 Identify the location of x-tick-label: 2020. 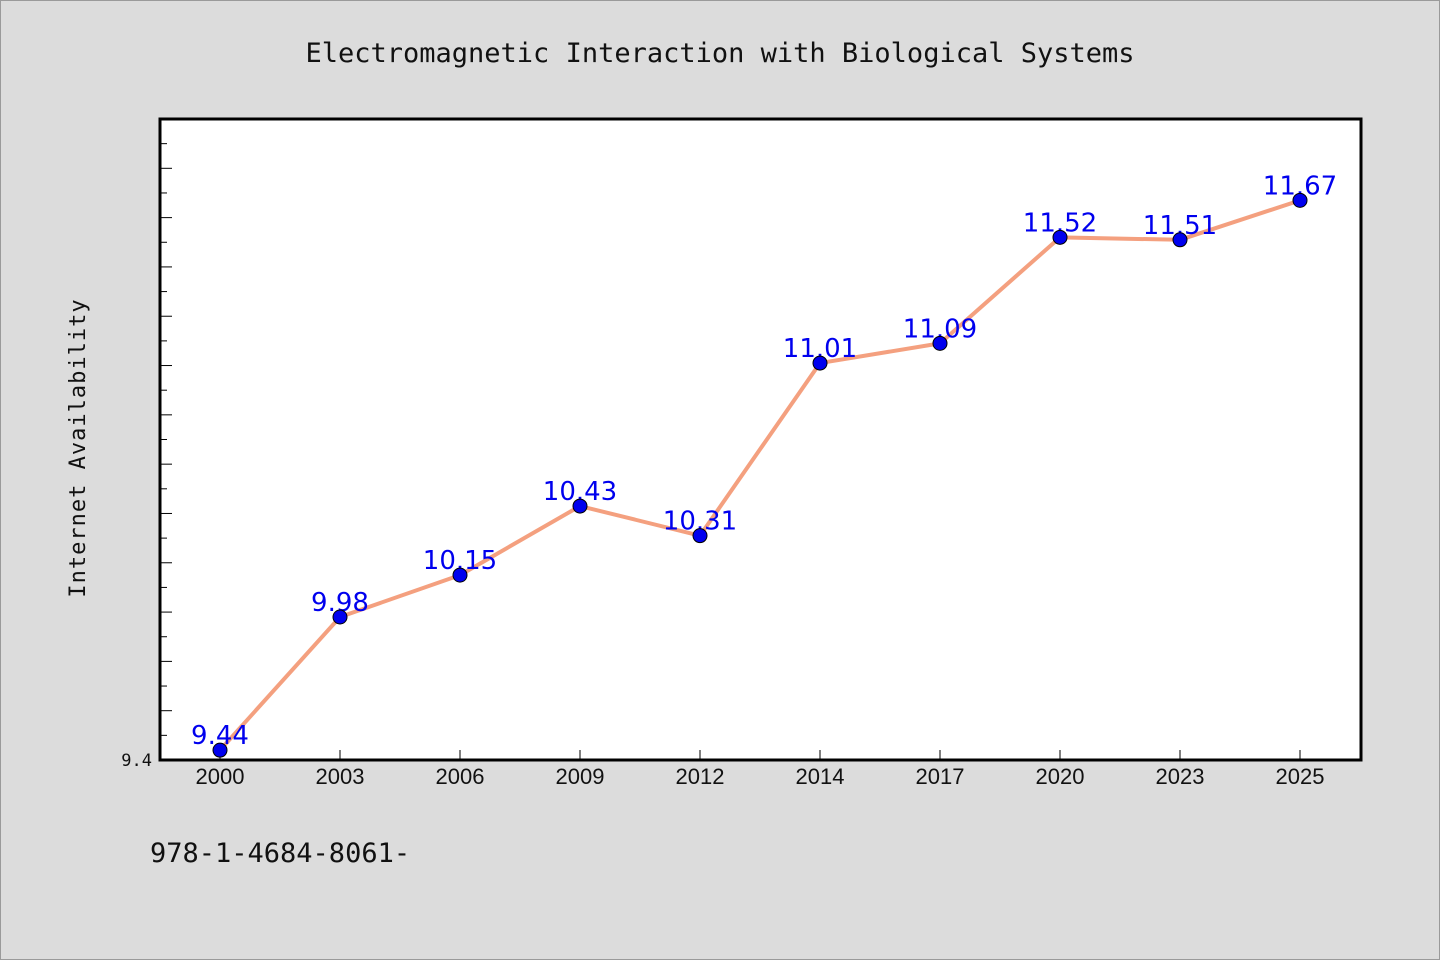
(1060, 776).